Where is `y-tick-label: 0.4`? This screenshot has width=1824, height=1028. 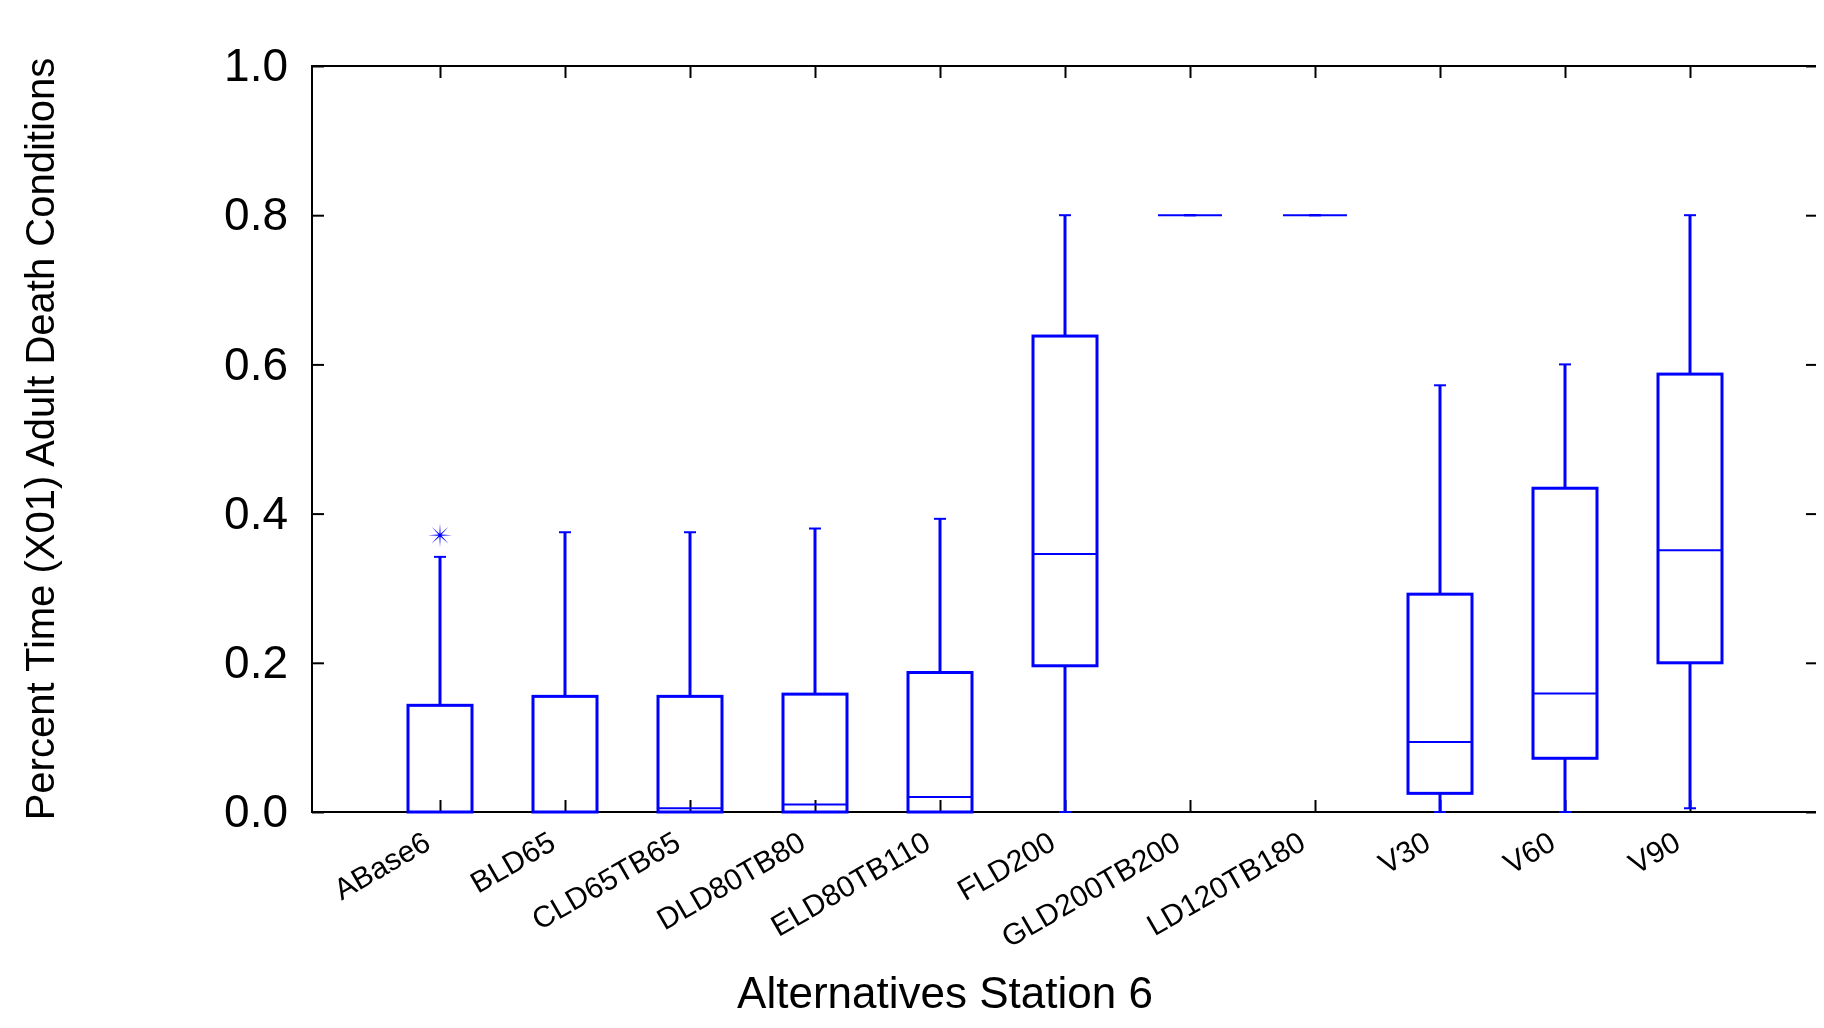
y-tick-label: 0.4 is located at coordinates (256, 512).